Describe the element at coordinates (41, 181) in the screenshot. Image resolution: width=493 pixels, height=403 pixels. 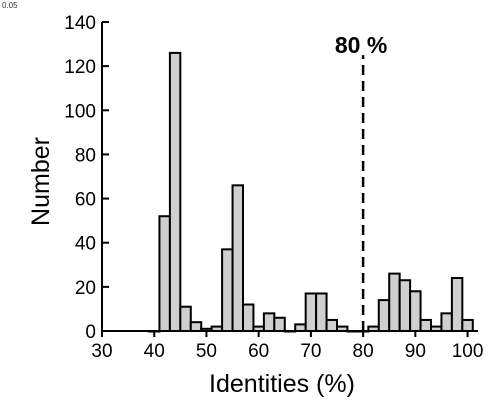
I see `y-axis-title: Number` at that location.